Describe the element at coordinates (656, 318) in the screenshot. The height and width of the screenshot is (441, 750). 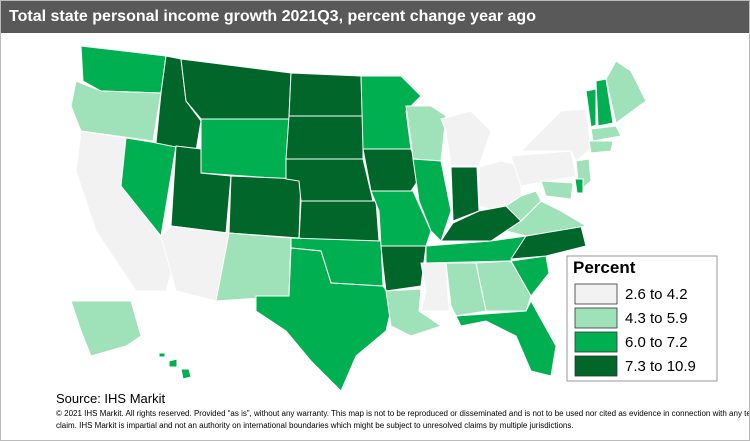
I see `legend-label: 4.3 to 5.9` at that location.